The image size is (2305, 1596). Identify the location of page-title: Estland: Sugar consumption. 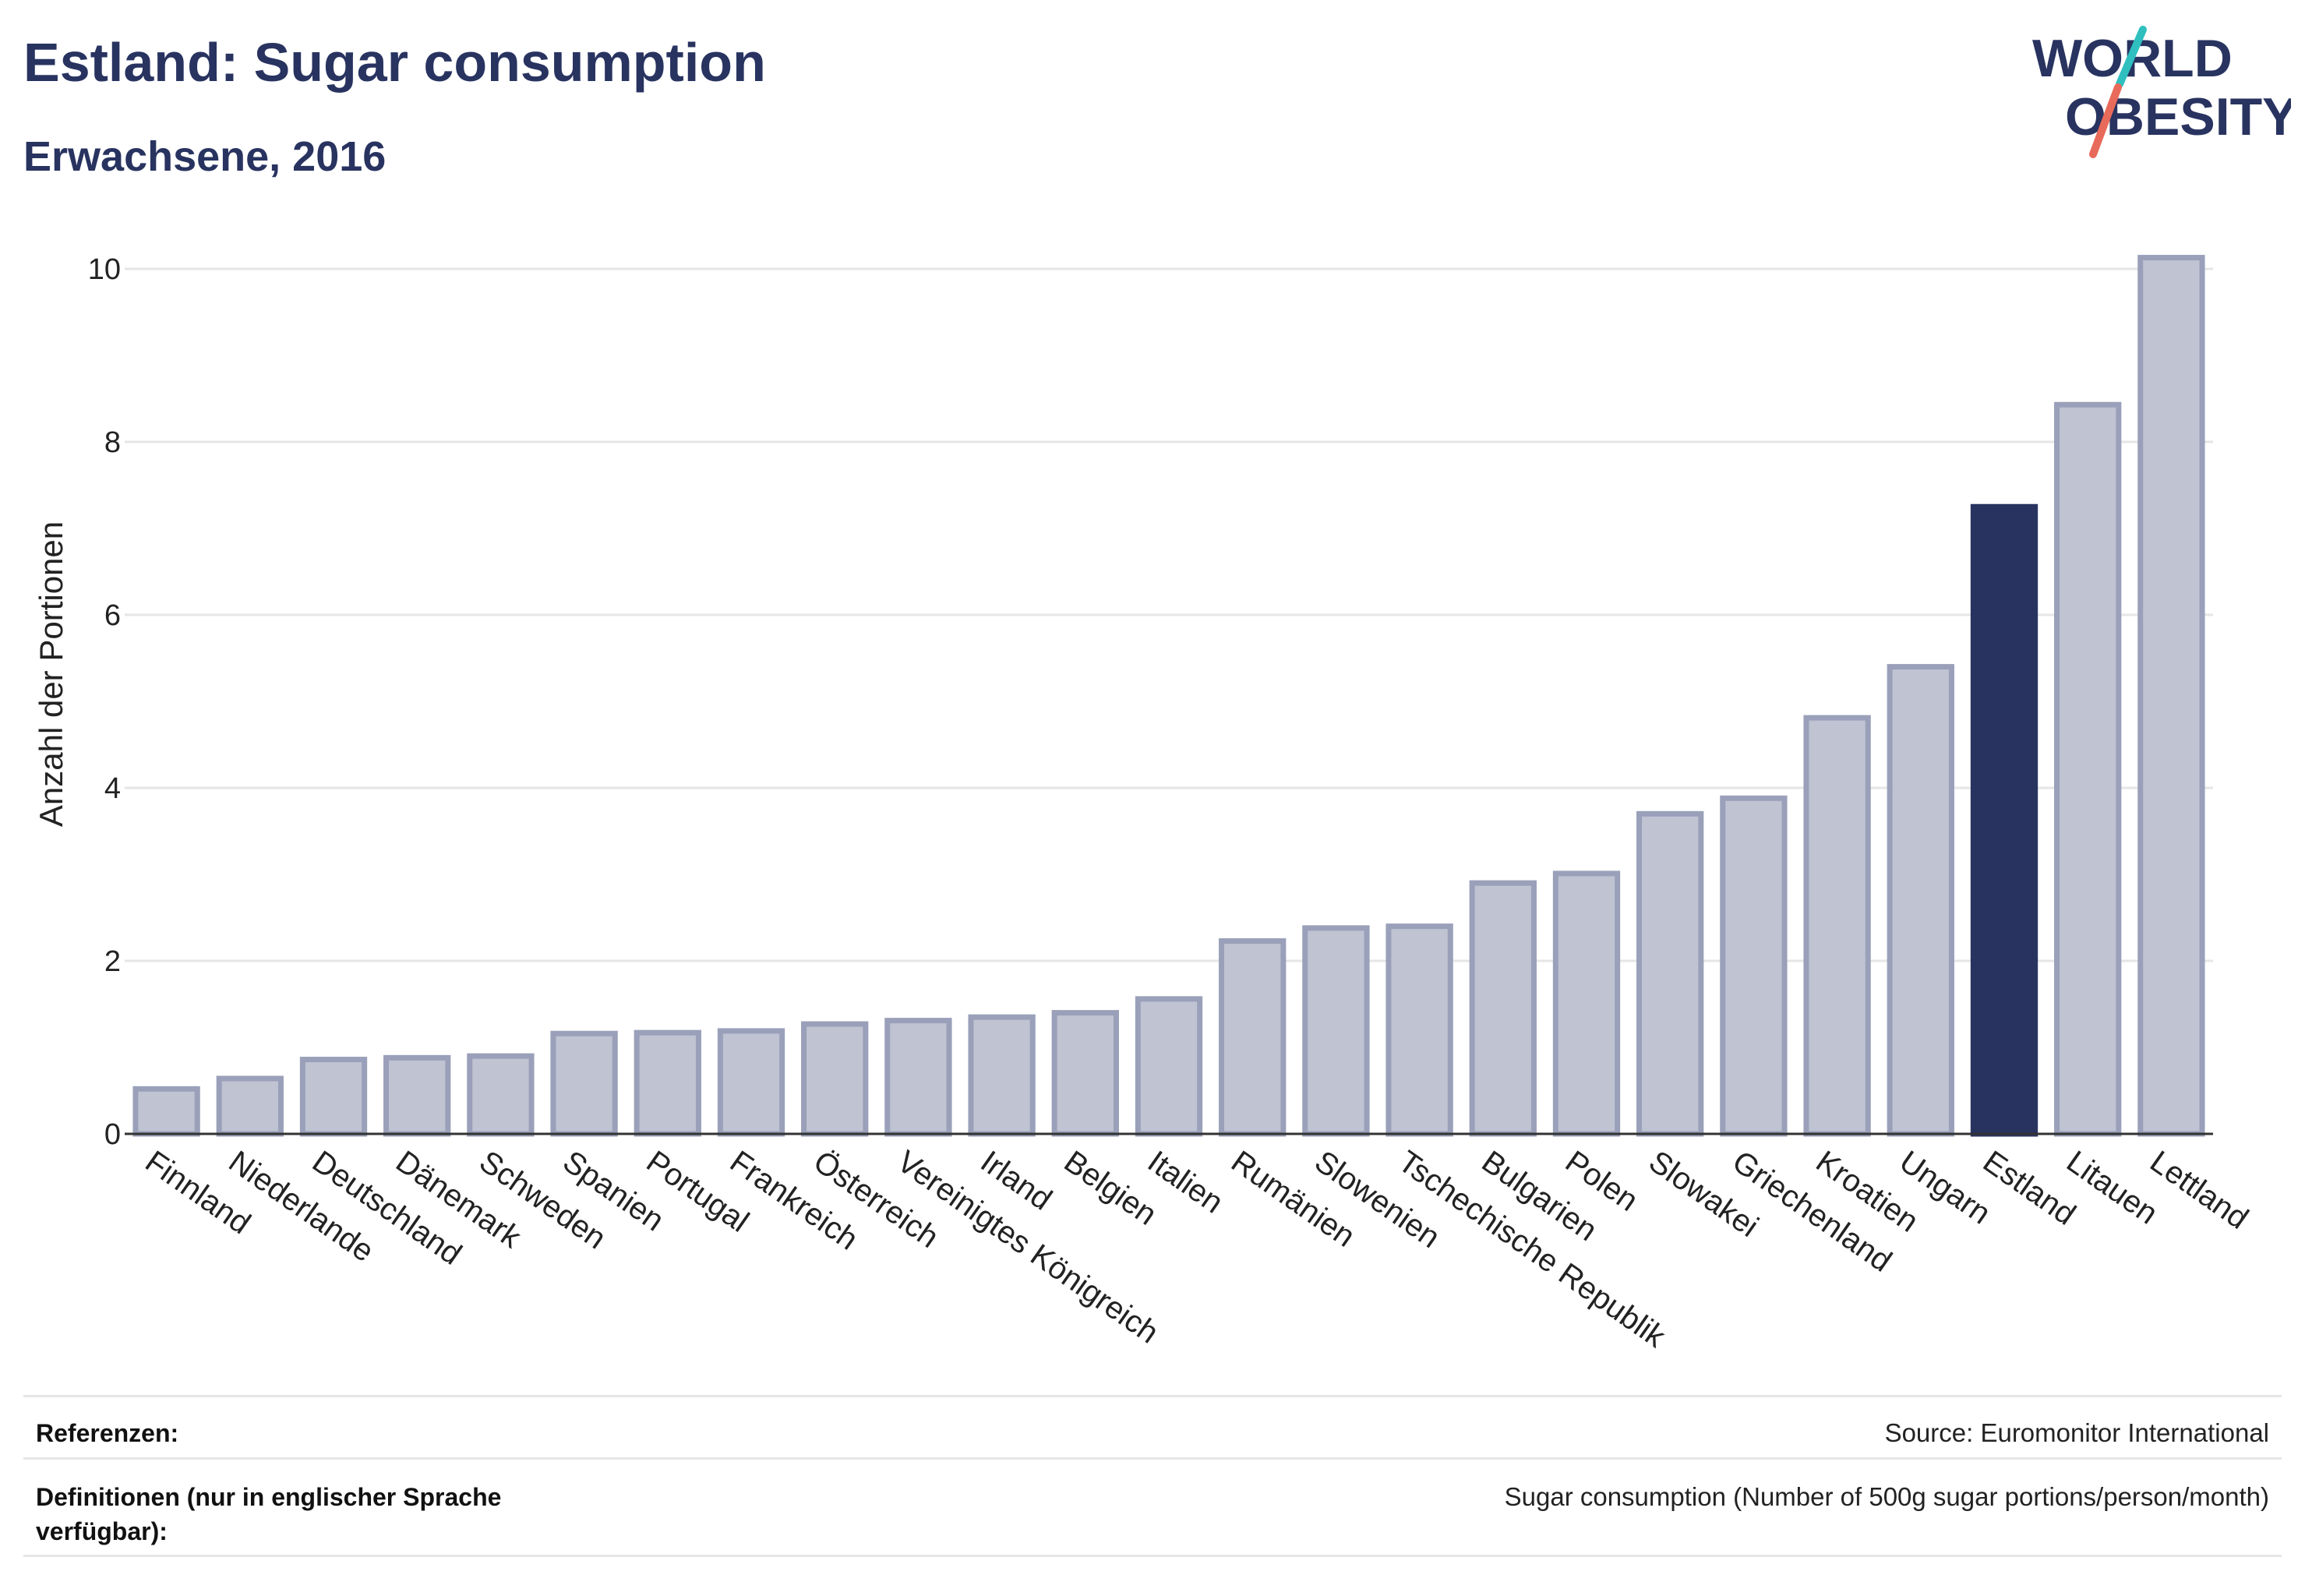
(394, 62).